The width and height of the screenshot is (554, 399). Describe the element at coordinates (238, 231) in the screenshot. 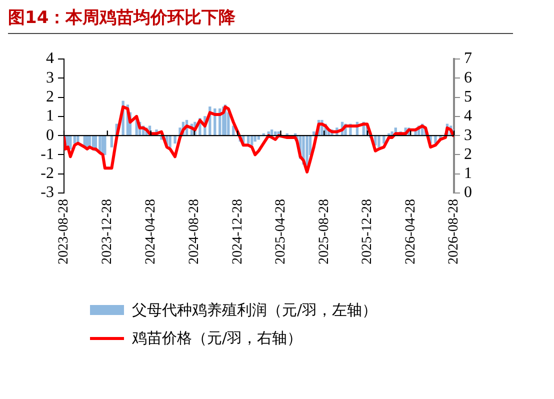

I see `x-tick-label: 2024-12-28` at that location.